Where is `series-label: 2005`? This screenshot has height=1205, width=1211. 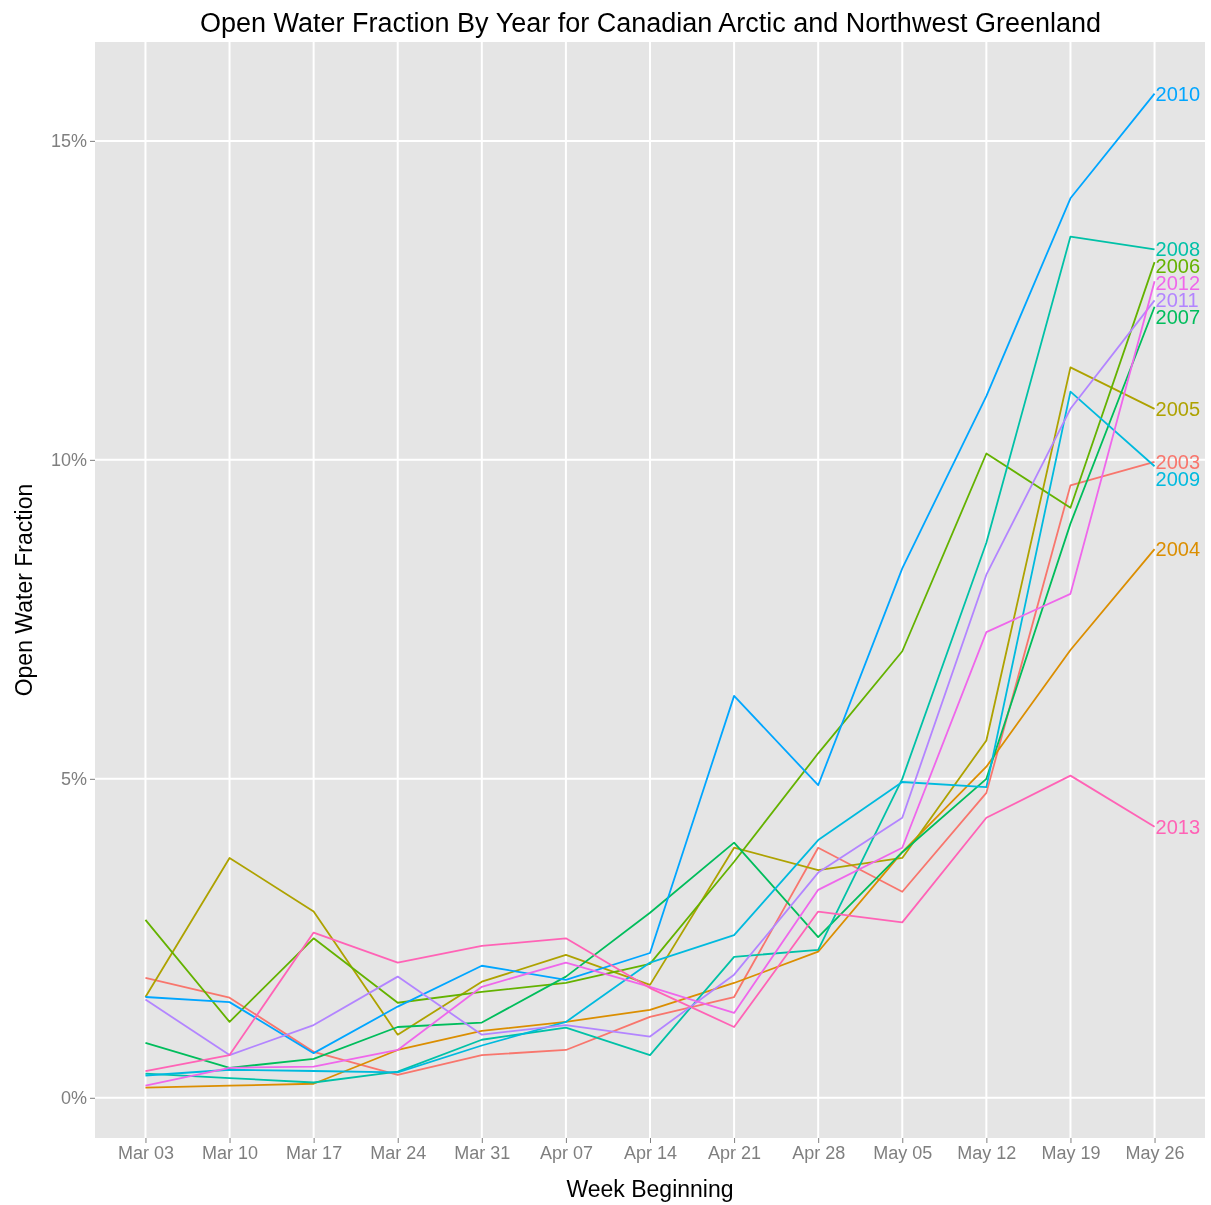
series-label: 2005 is located at coordinates (1178, 408).